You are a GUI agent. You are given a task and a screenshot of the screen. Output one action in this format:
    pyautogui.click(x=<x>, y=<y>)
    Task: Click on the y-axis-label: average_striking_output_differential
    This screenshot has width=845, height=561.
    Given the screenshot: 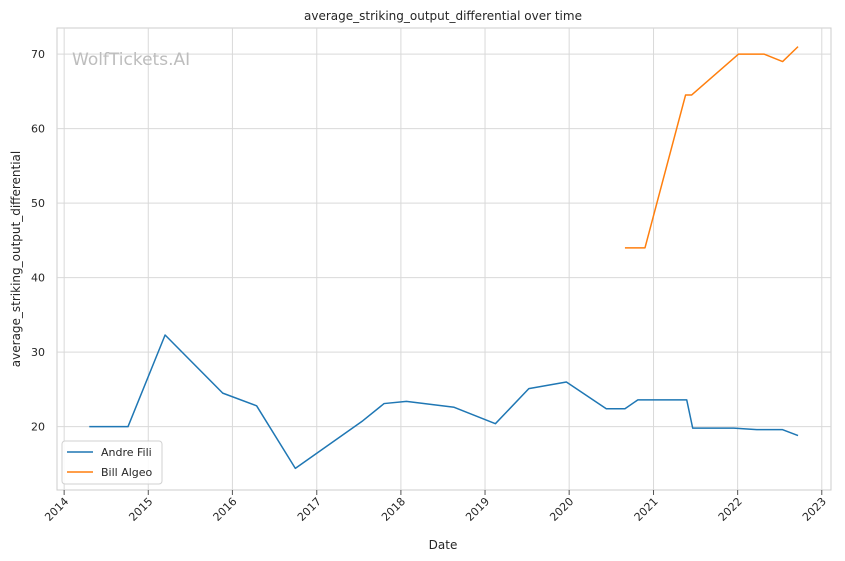 What is the action you would take?
    pyautogui.click(x=16, y=259)
    